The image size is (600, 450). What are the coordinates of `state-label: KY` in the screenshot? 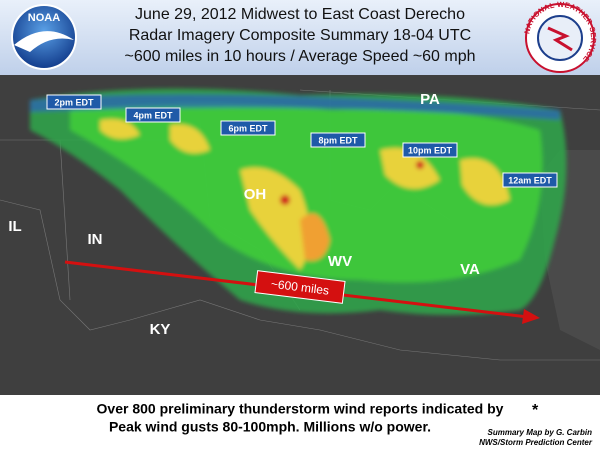 It's located at (160, 329).